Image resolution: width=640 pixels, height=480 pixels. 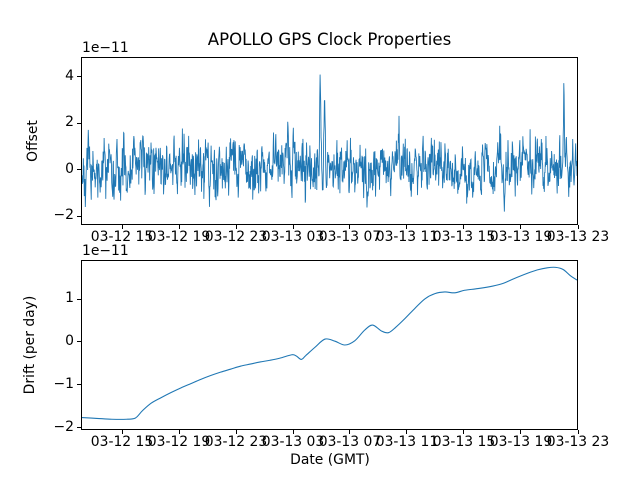 What do you see at coordinates (63, 383) in the screenshot?
I see `y-tick-label: −1` at bounding box center [63, 383].